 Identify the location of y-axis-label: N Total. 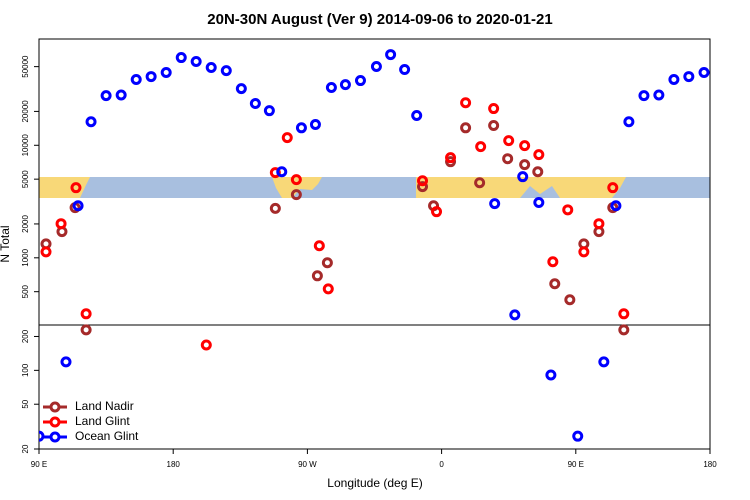
(6, 243).